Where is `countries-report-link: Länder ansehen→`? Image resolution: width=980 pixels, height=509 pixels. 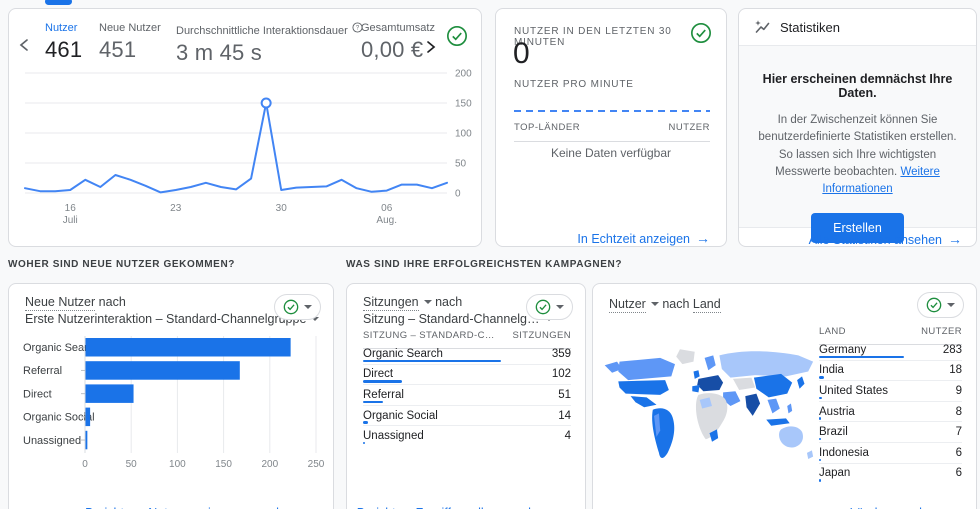
countries-report-link: Länder ansehen→ is located at coordinates (905, 506).